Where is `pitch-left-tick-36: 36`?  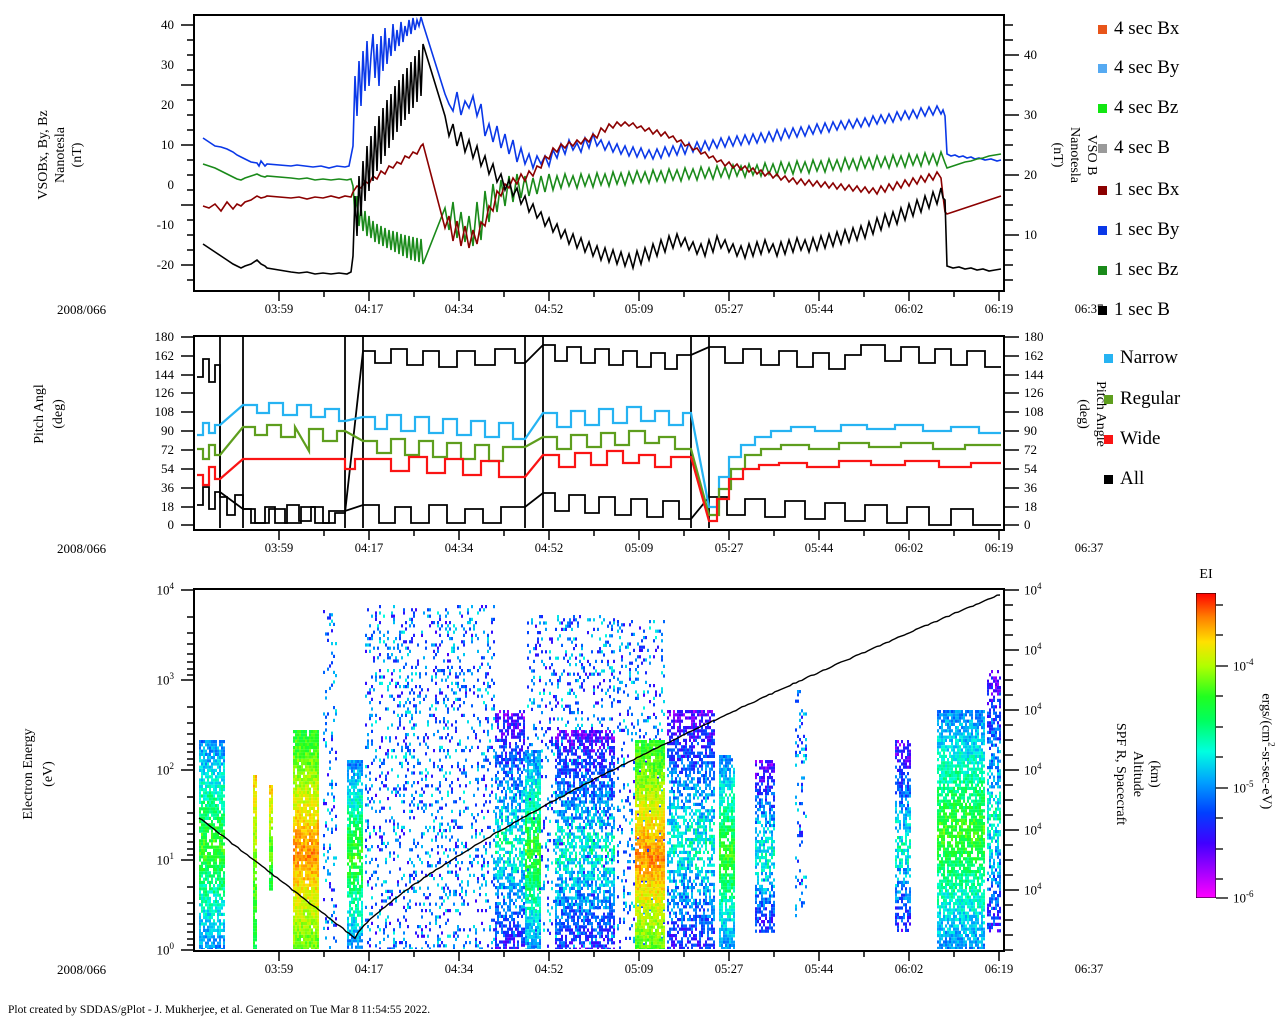
pitch-left-tick-36: 36 is located at coordinates (167, 487).